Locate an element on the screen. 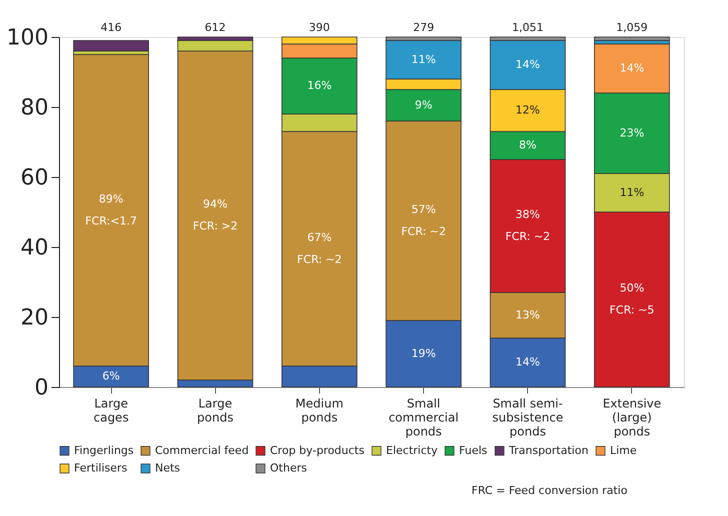 The width and height of the screenshot is (728, 516). annotation: FCR: ~5 is located at coordinates (632, 310).